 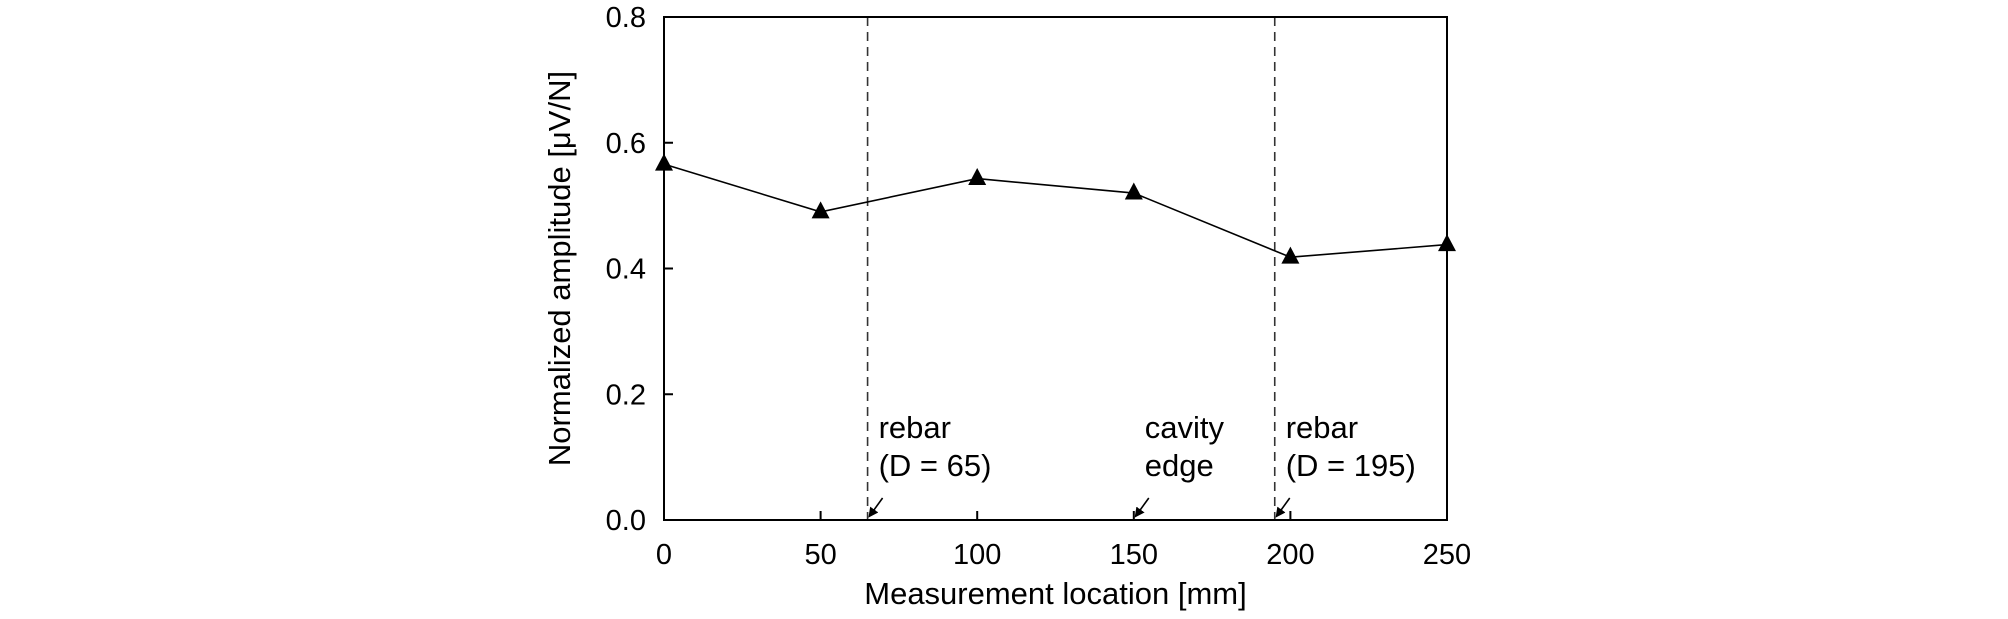 What do you see at coordinates (626, 395) in the screenshot?
I see `y-tick-label: 0.2` at bounding box center [626, 395].